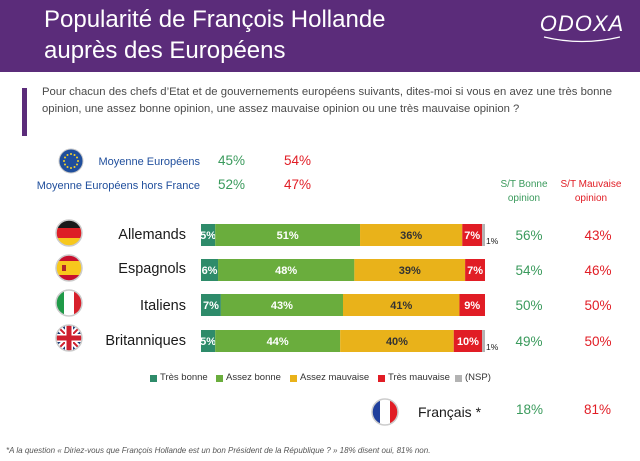 The image size is (640, 461). I want to click on bar-allemands-assez-mauvaise, so click(411, 235).